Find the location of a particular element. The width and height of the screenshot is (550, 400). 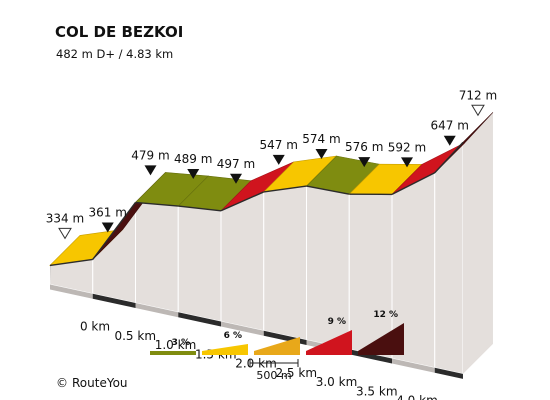

routeyou-brand: RouteYou is located at coordinates (100, 383).